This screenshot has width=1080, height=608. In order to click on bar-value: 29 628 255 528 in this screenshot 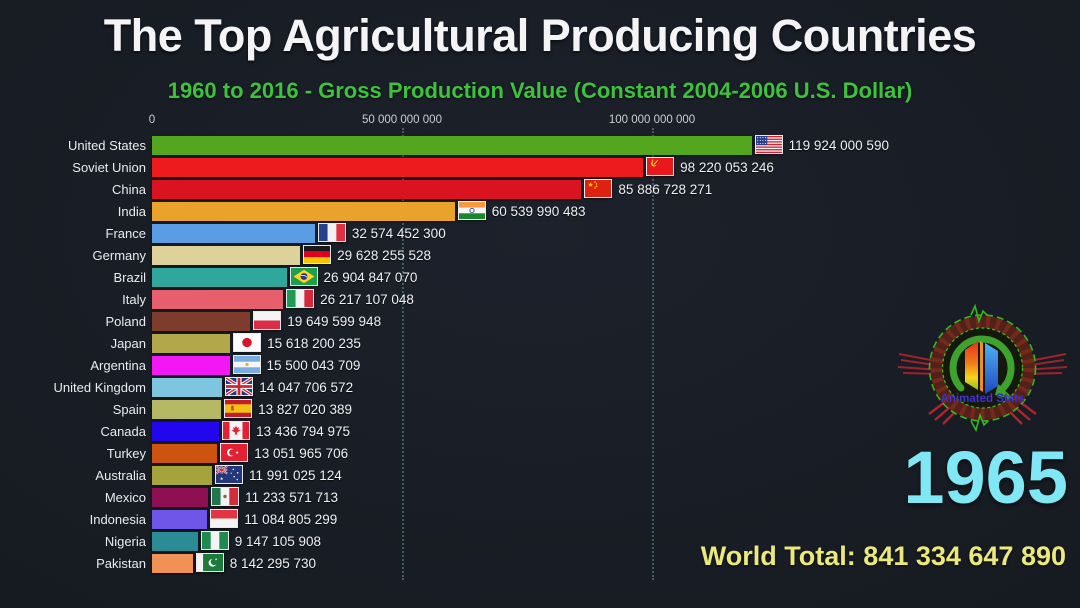, I will do `click(384, 255)`.